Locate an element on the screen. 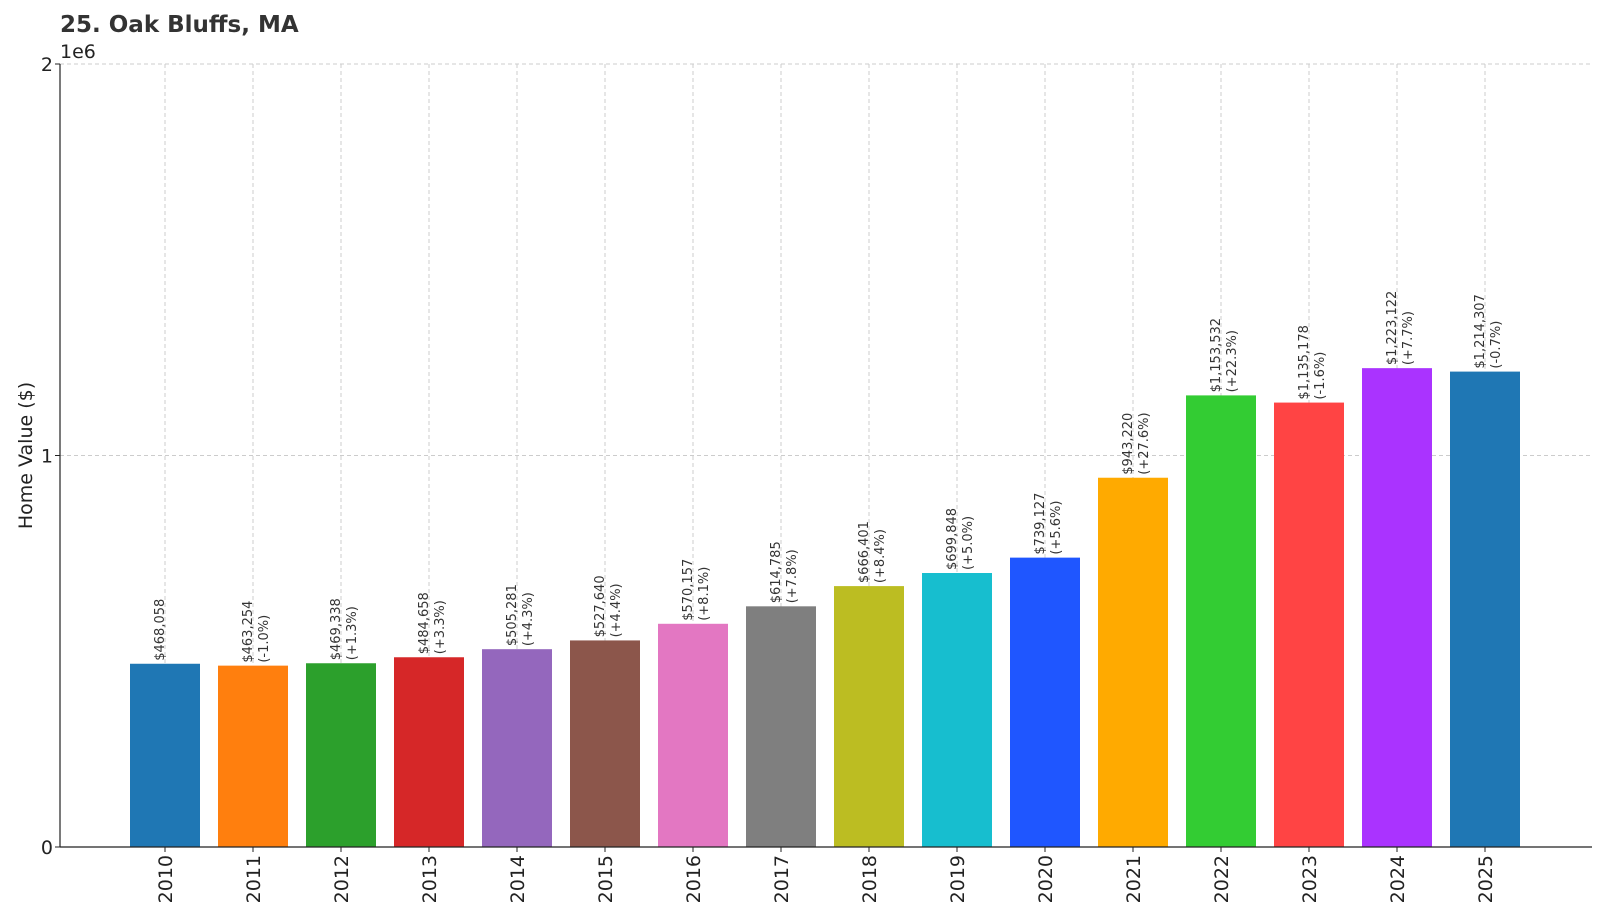 Image resolution: width=1600 pixels, height=914 pixels. x-tick-label: 2022 is located at coordinates (1222, 879).